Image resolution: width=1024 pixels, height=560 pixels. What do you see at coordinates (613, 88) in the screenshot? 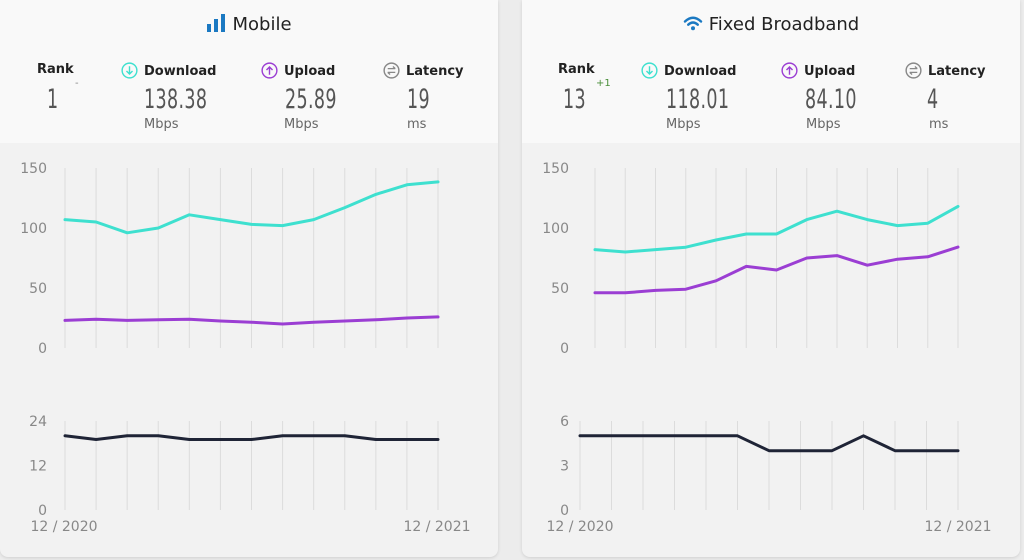
I see `rank-metric: Rank 13 +1` at bounding box center [613, 88].